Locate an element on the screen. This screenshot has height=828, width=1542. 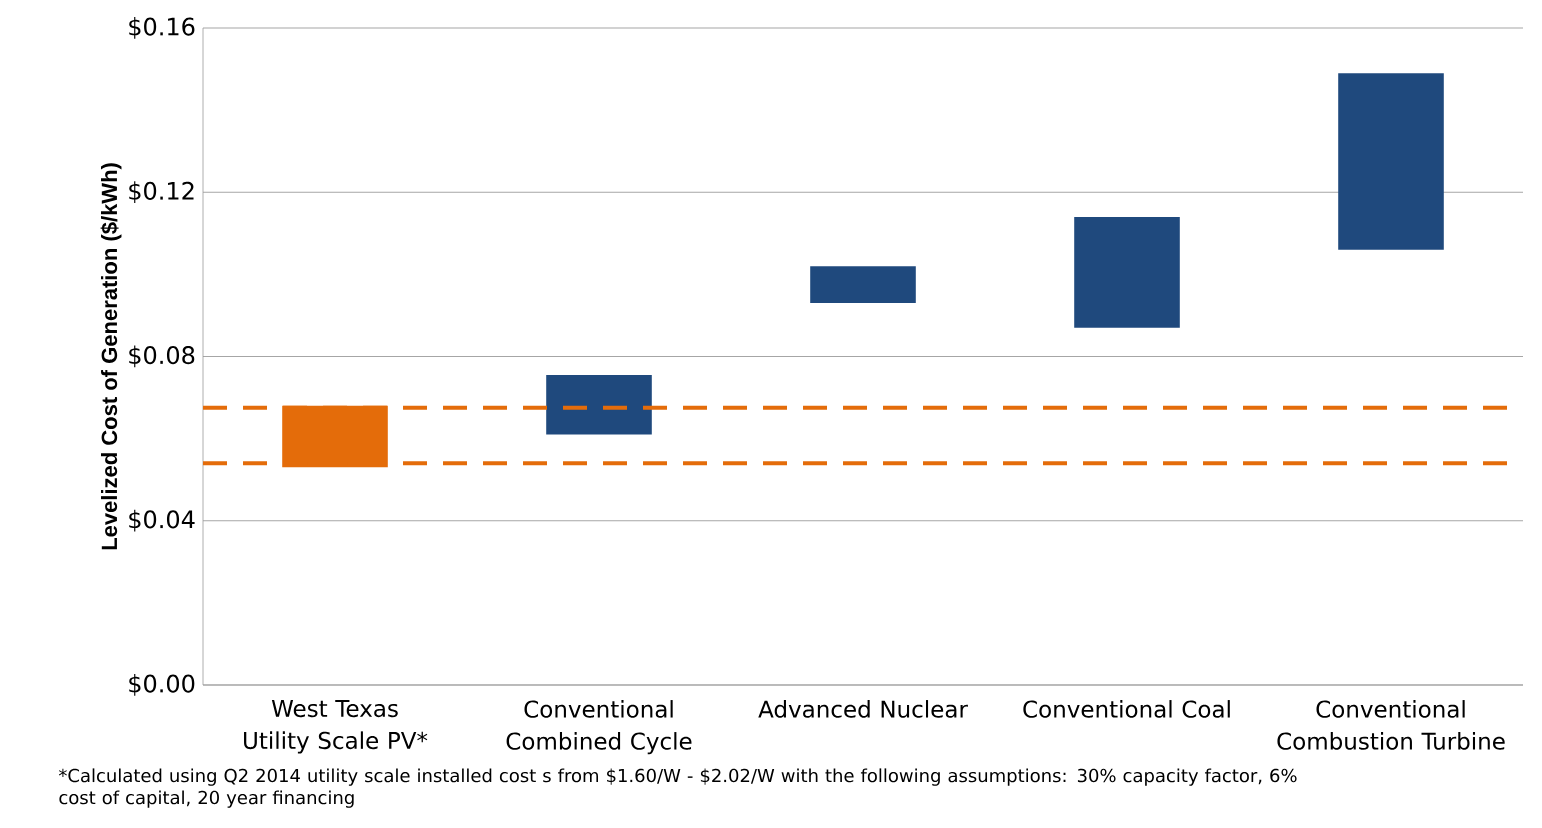
x-tick-label: Conventional Combustion Turbine is located at coordinates (1391, 725).